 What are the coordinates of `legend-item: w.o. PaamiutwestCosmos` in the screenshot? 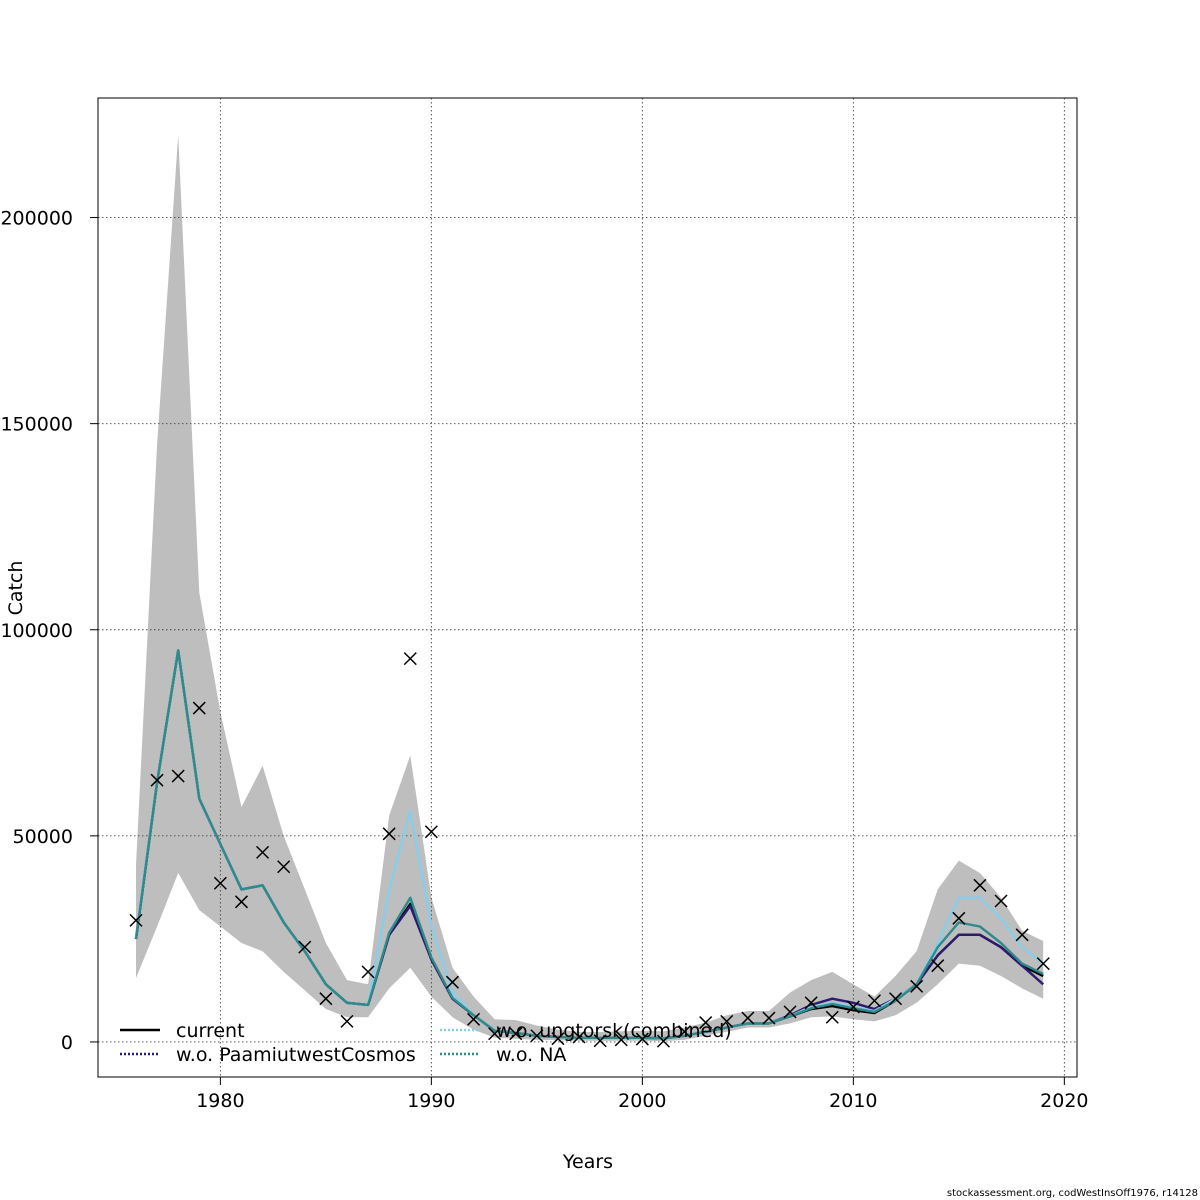 It's located at (268, 1055).